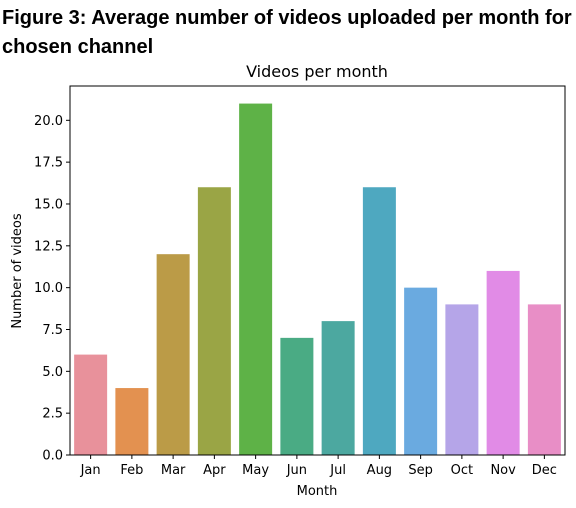  What do you see at coordinates (338, 388) in the screenshot?
I see `bar-jul` at bounding box center [338, 388].